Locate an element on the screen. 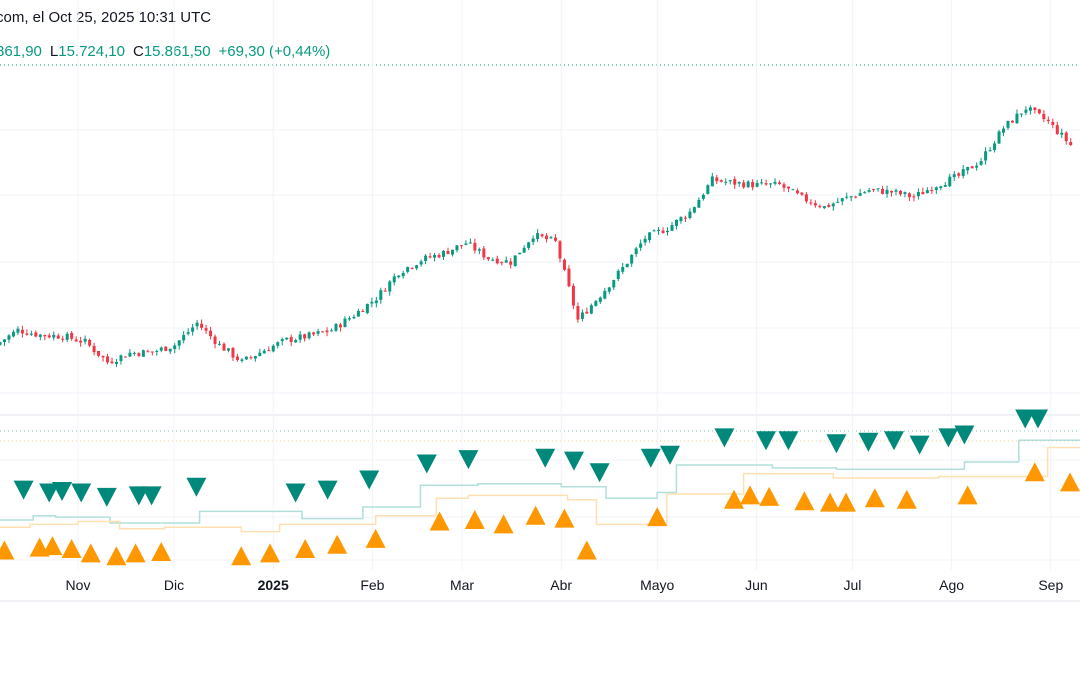 The height and width of the screenshot is (675, 1080). x-tick-label: Feb is located at coordinates (372, 585).